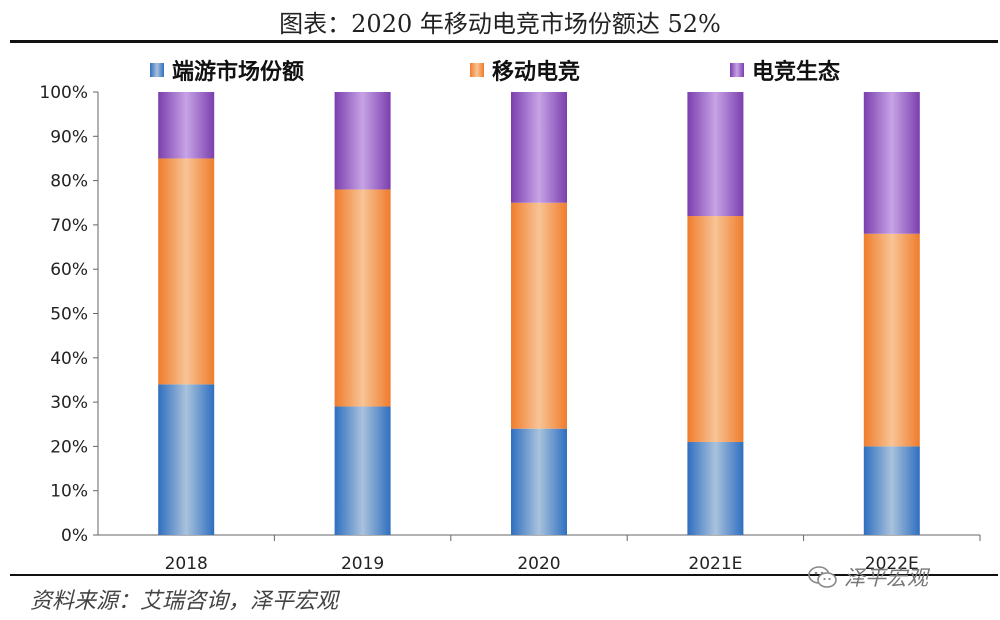 The height and width of the screenshot is (620, 1000). What do you see at coordinates (504, 41) in the screenshot?
I see `top-rule` at bounding box center [504, 41].